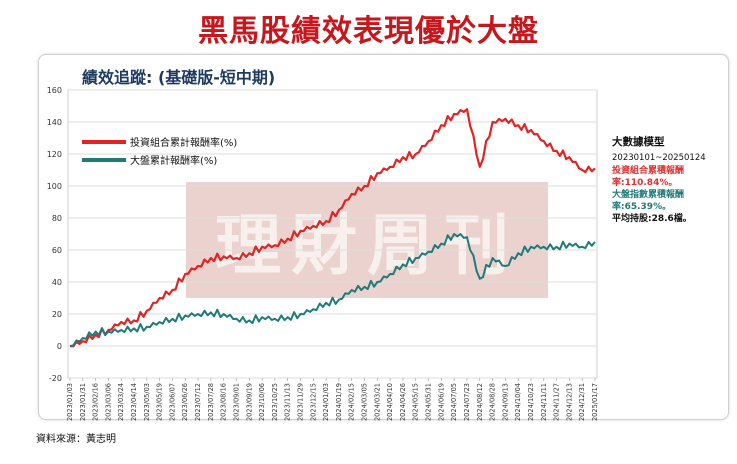  Describe the element at coordinates (467, 402) in the screenshot. I see `x-tick-label: 2024/07/23` at that location.